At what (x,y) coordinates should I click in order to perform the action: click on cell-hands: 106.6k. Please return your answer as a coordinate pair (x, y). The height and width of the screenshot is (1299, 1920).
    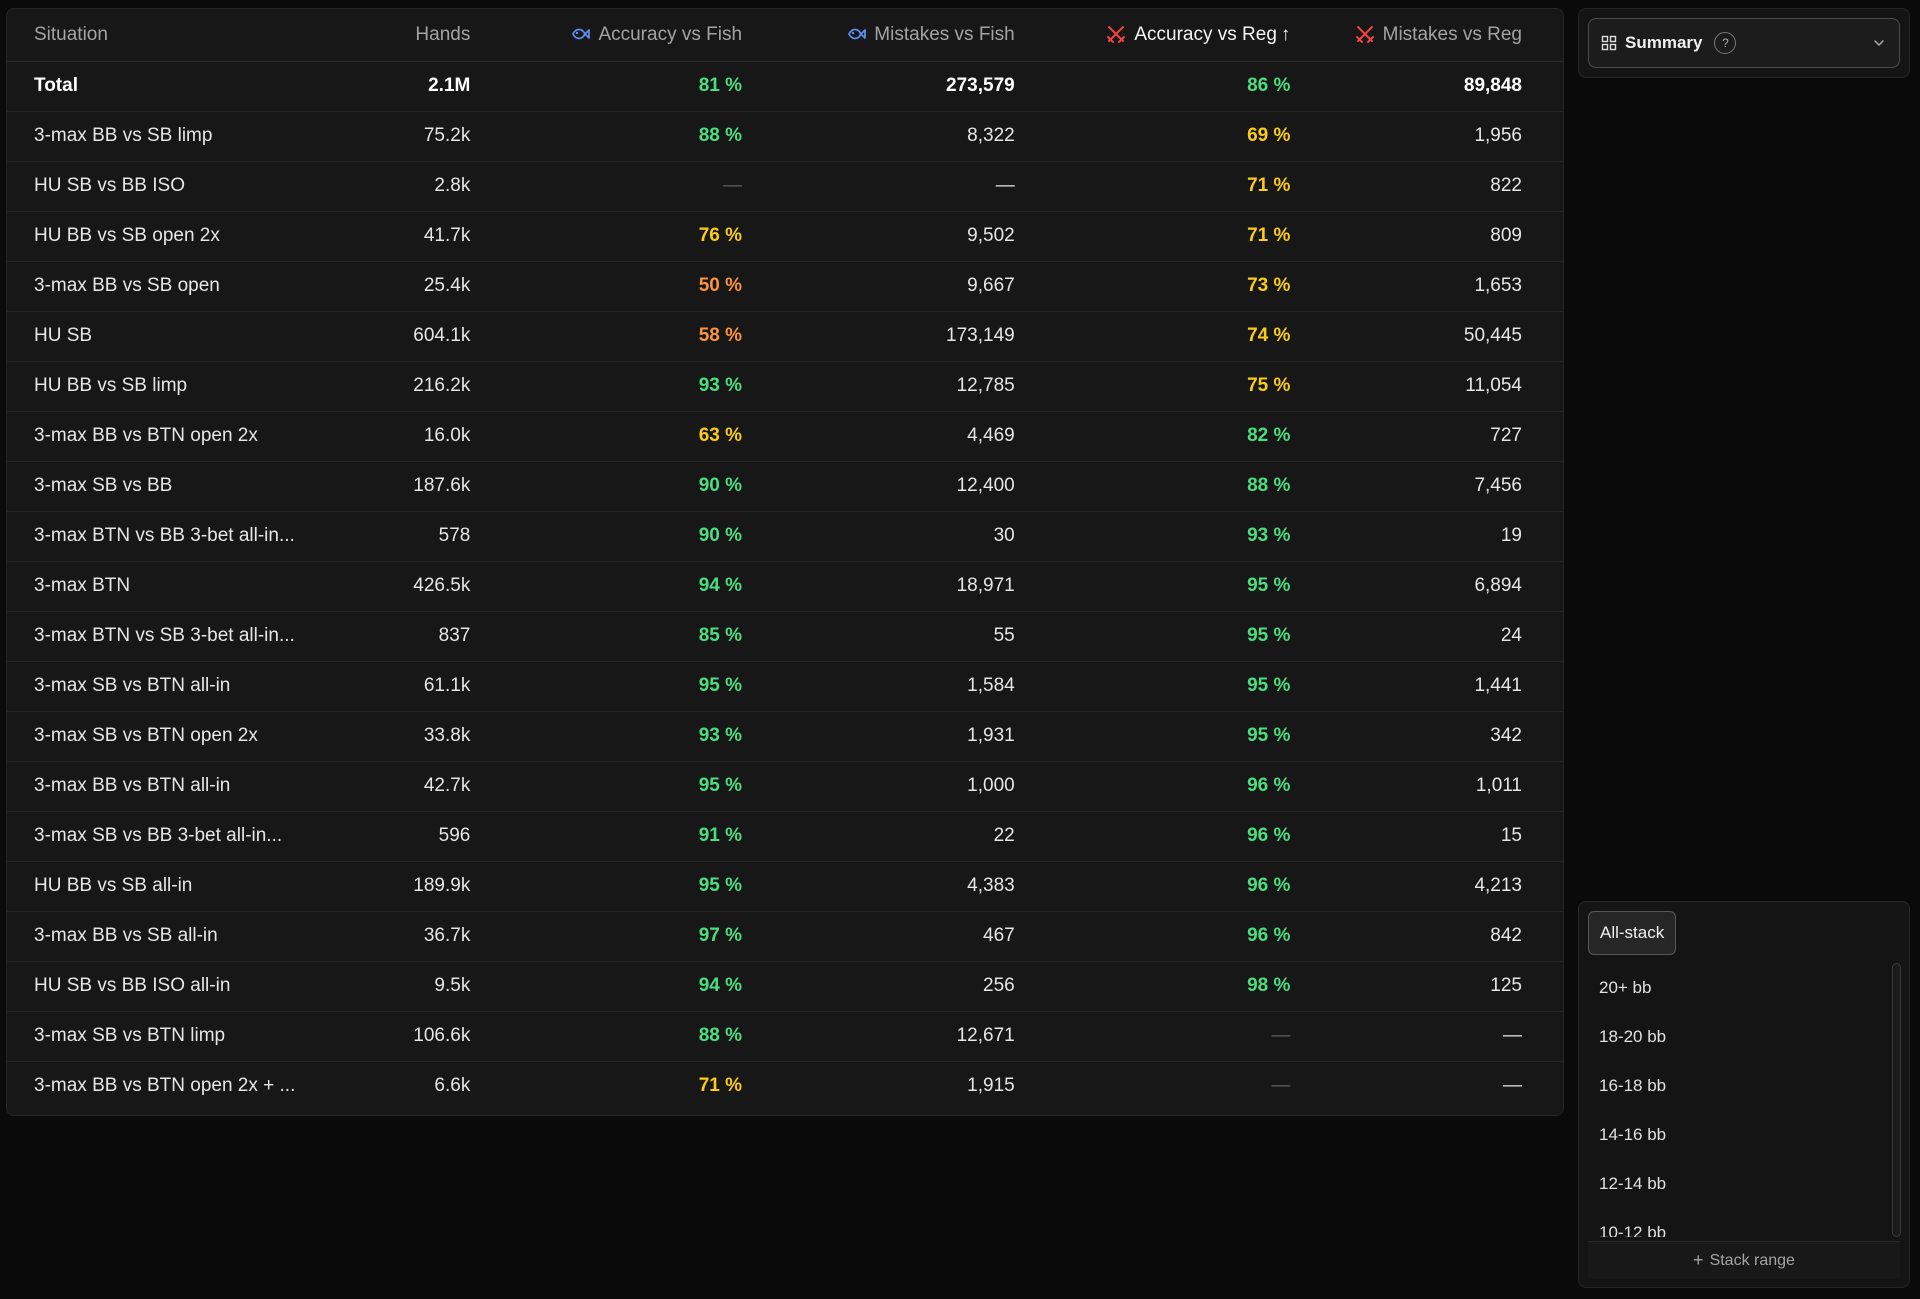
    Looking at the image, I should click on (442, 1035).